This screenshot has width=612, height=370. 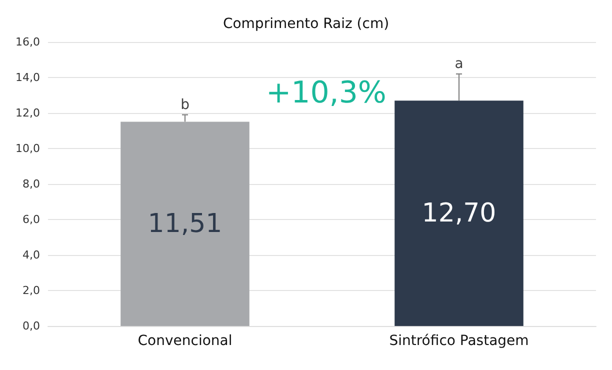 What do you see at coordinates (31, 184) in the screenshot?
I see `y-tick-label: 8,0` at bounding box center [31, 184].